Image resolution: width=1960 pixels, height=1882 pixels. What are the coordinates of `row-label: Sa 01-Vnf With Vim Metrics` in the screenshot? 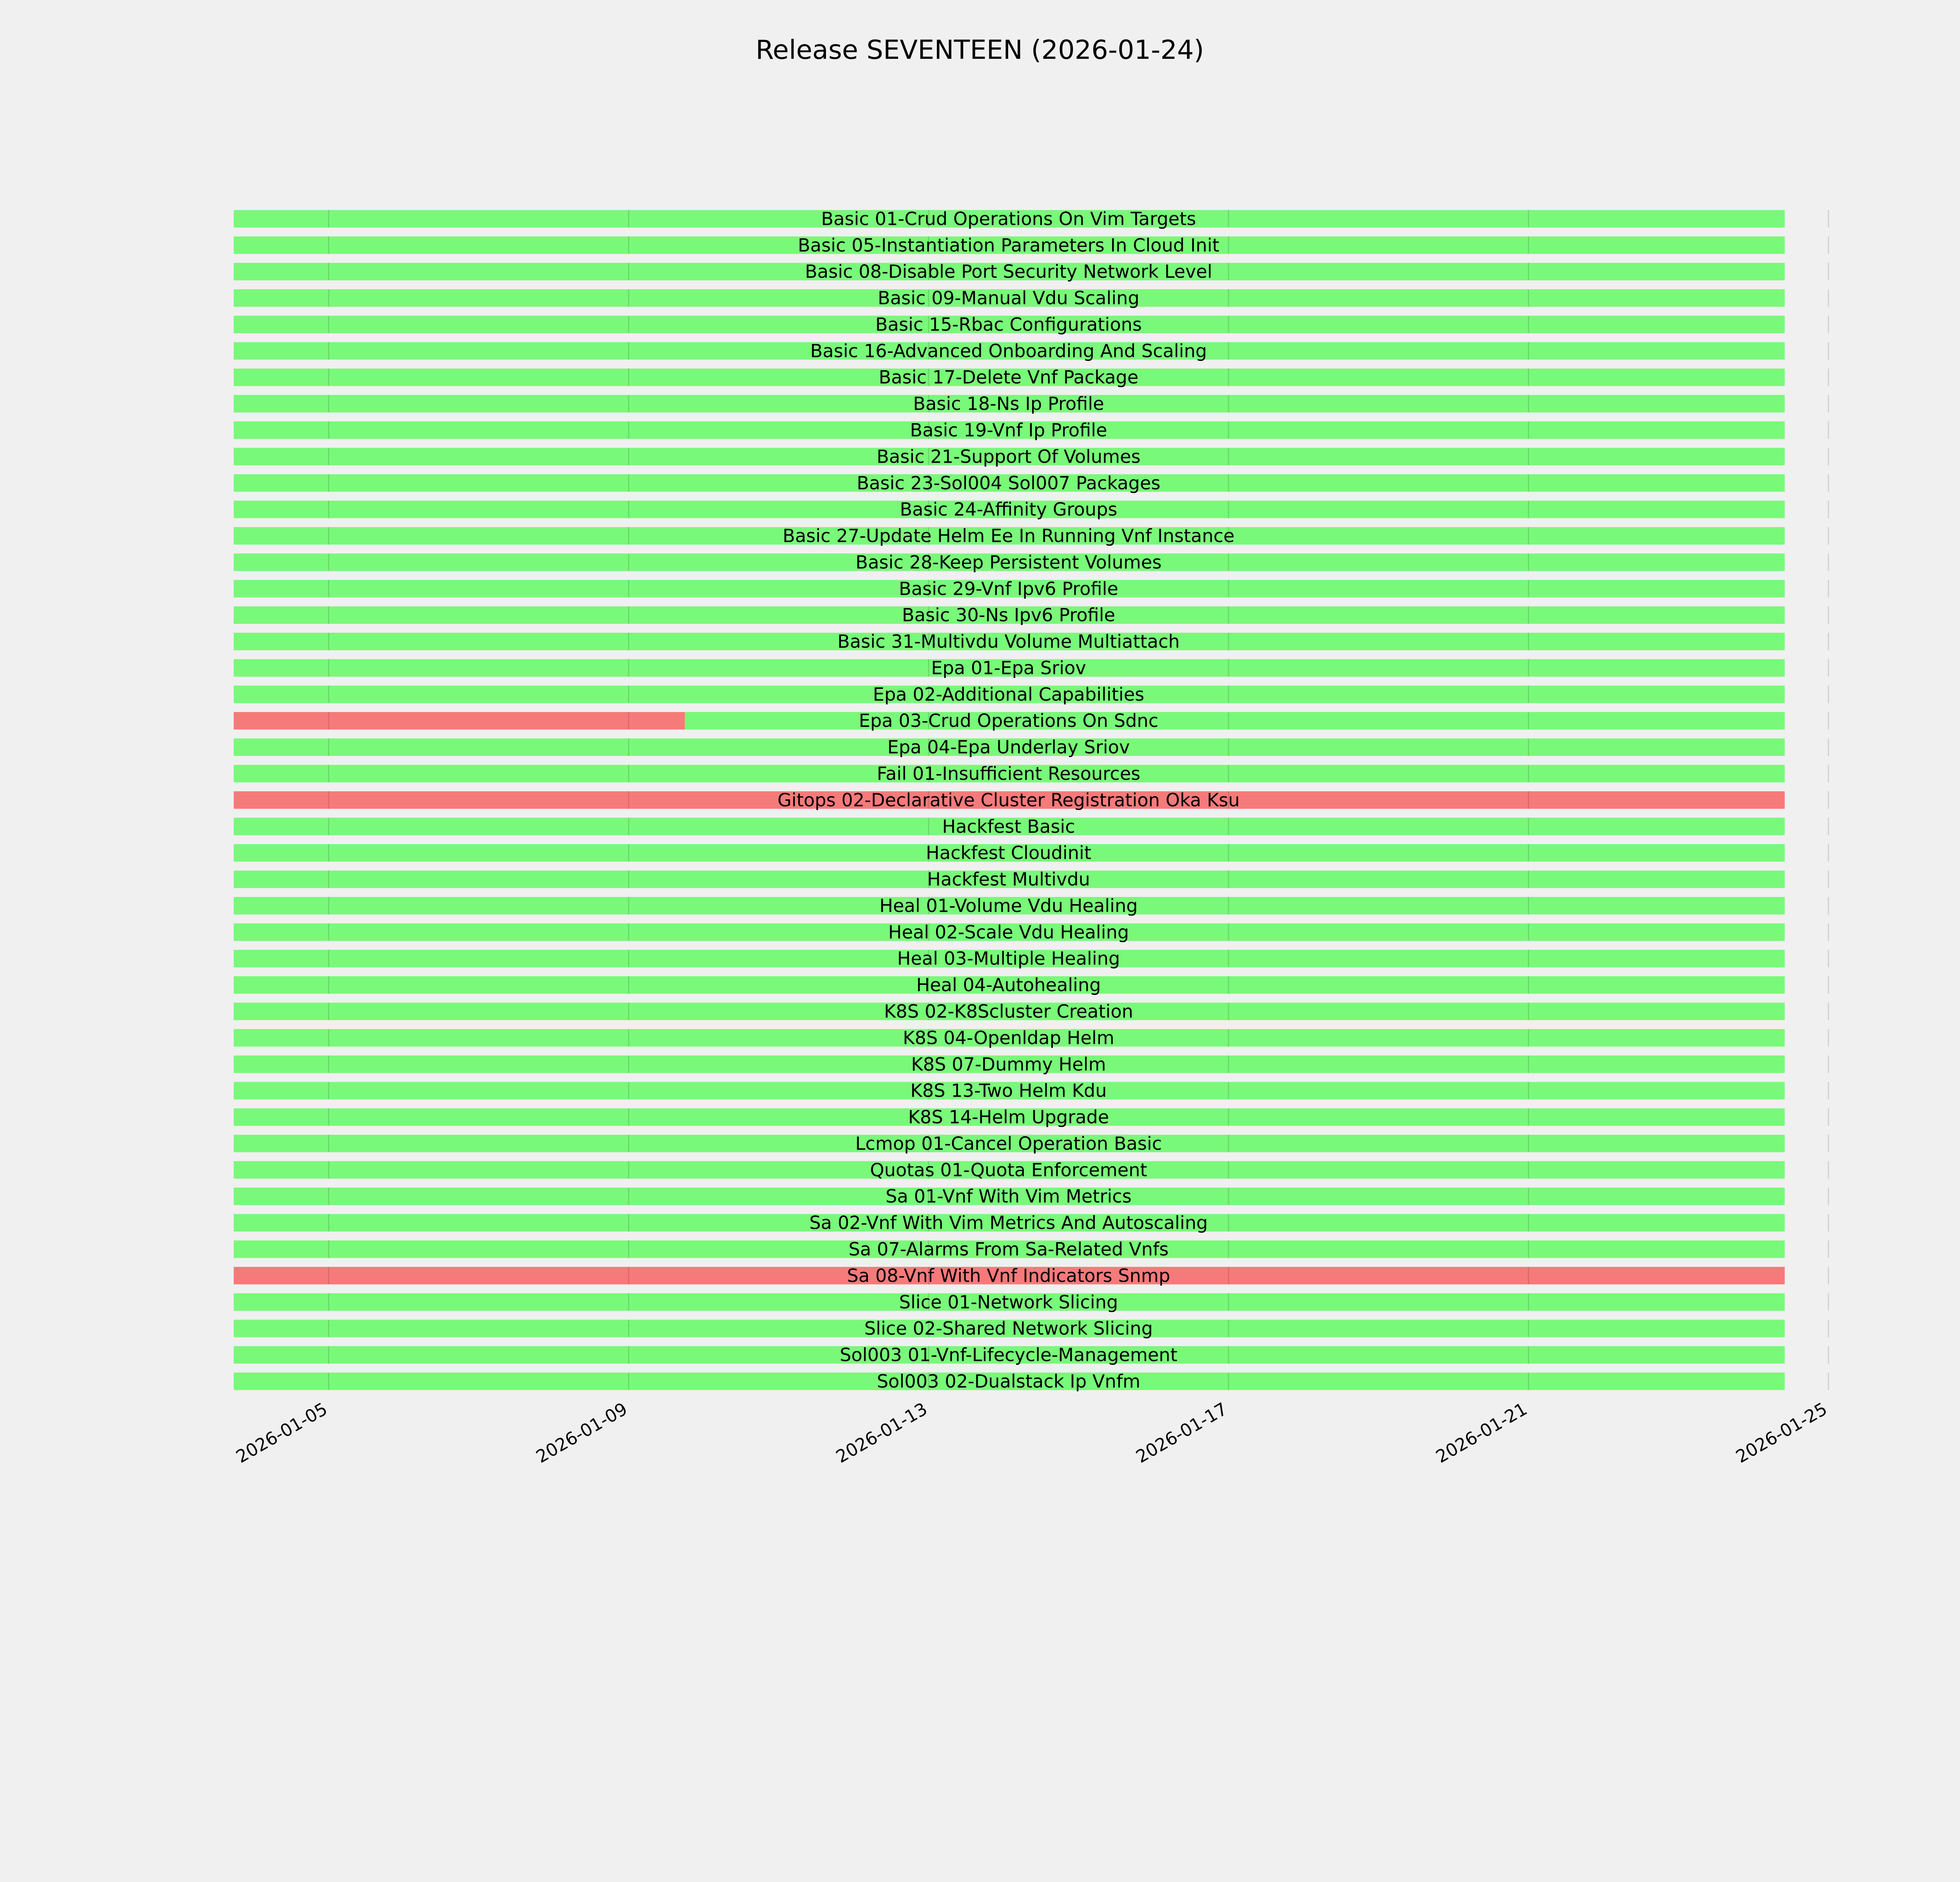 It's located at (1009, 1196).